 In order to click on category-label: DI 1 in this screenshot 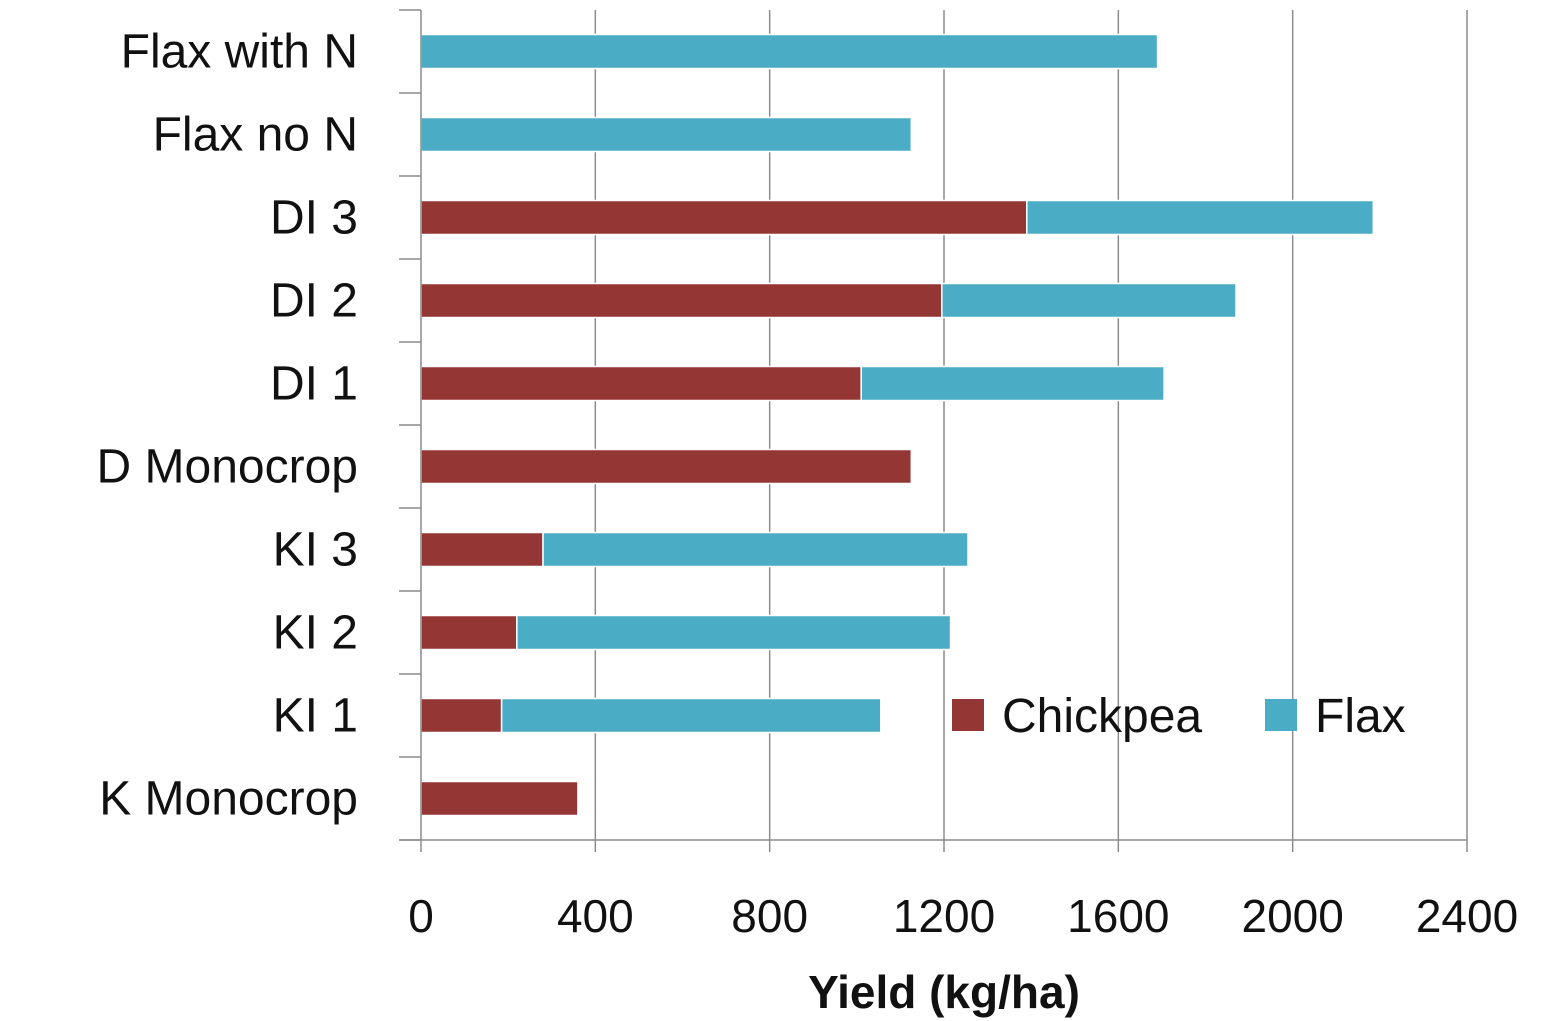, I will do `click(314, 384)`.